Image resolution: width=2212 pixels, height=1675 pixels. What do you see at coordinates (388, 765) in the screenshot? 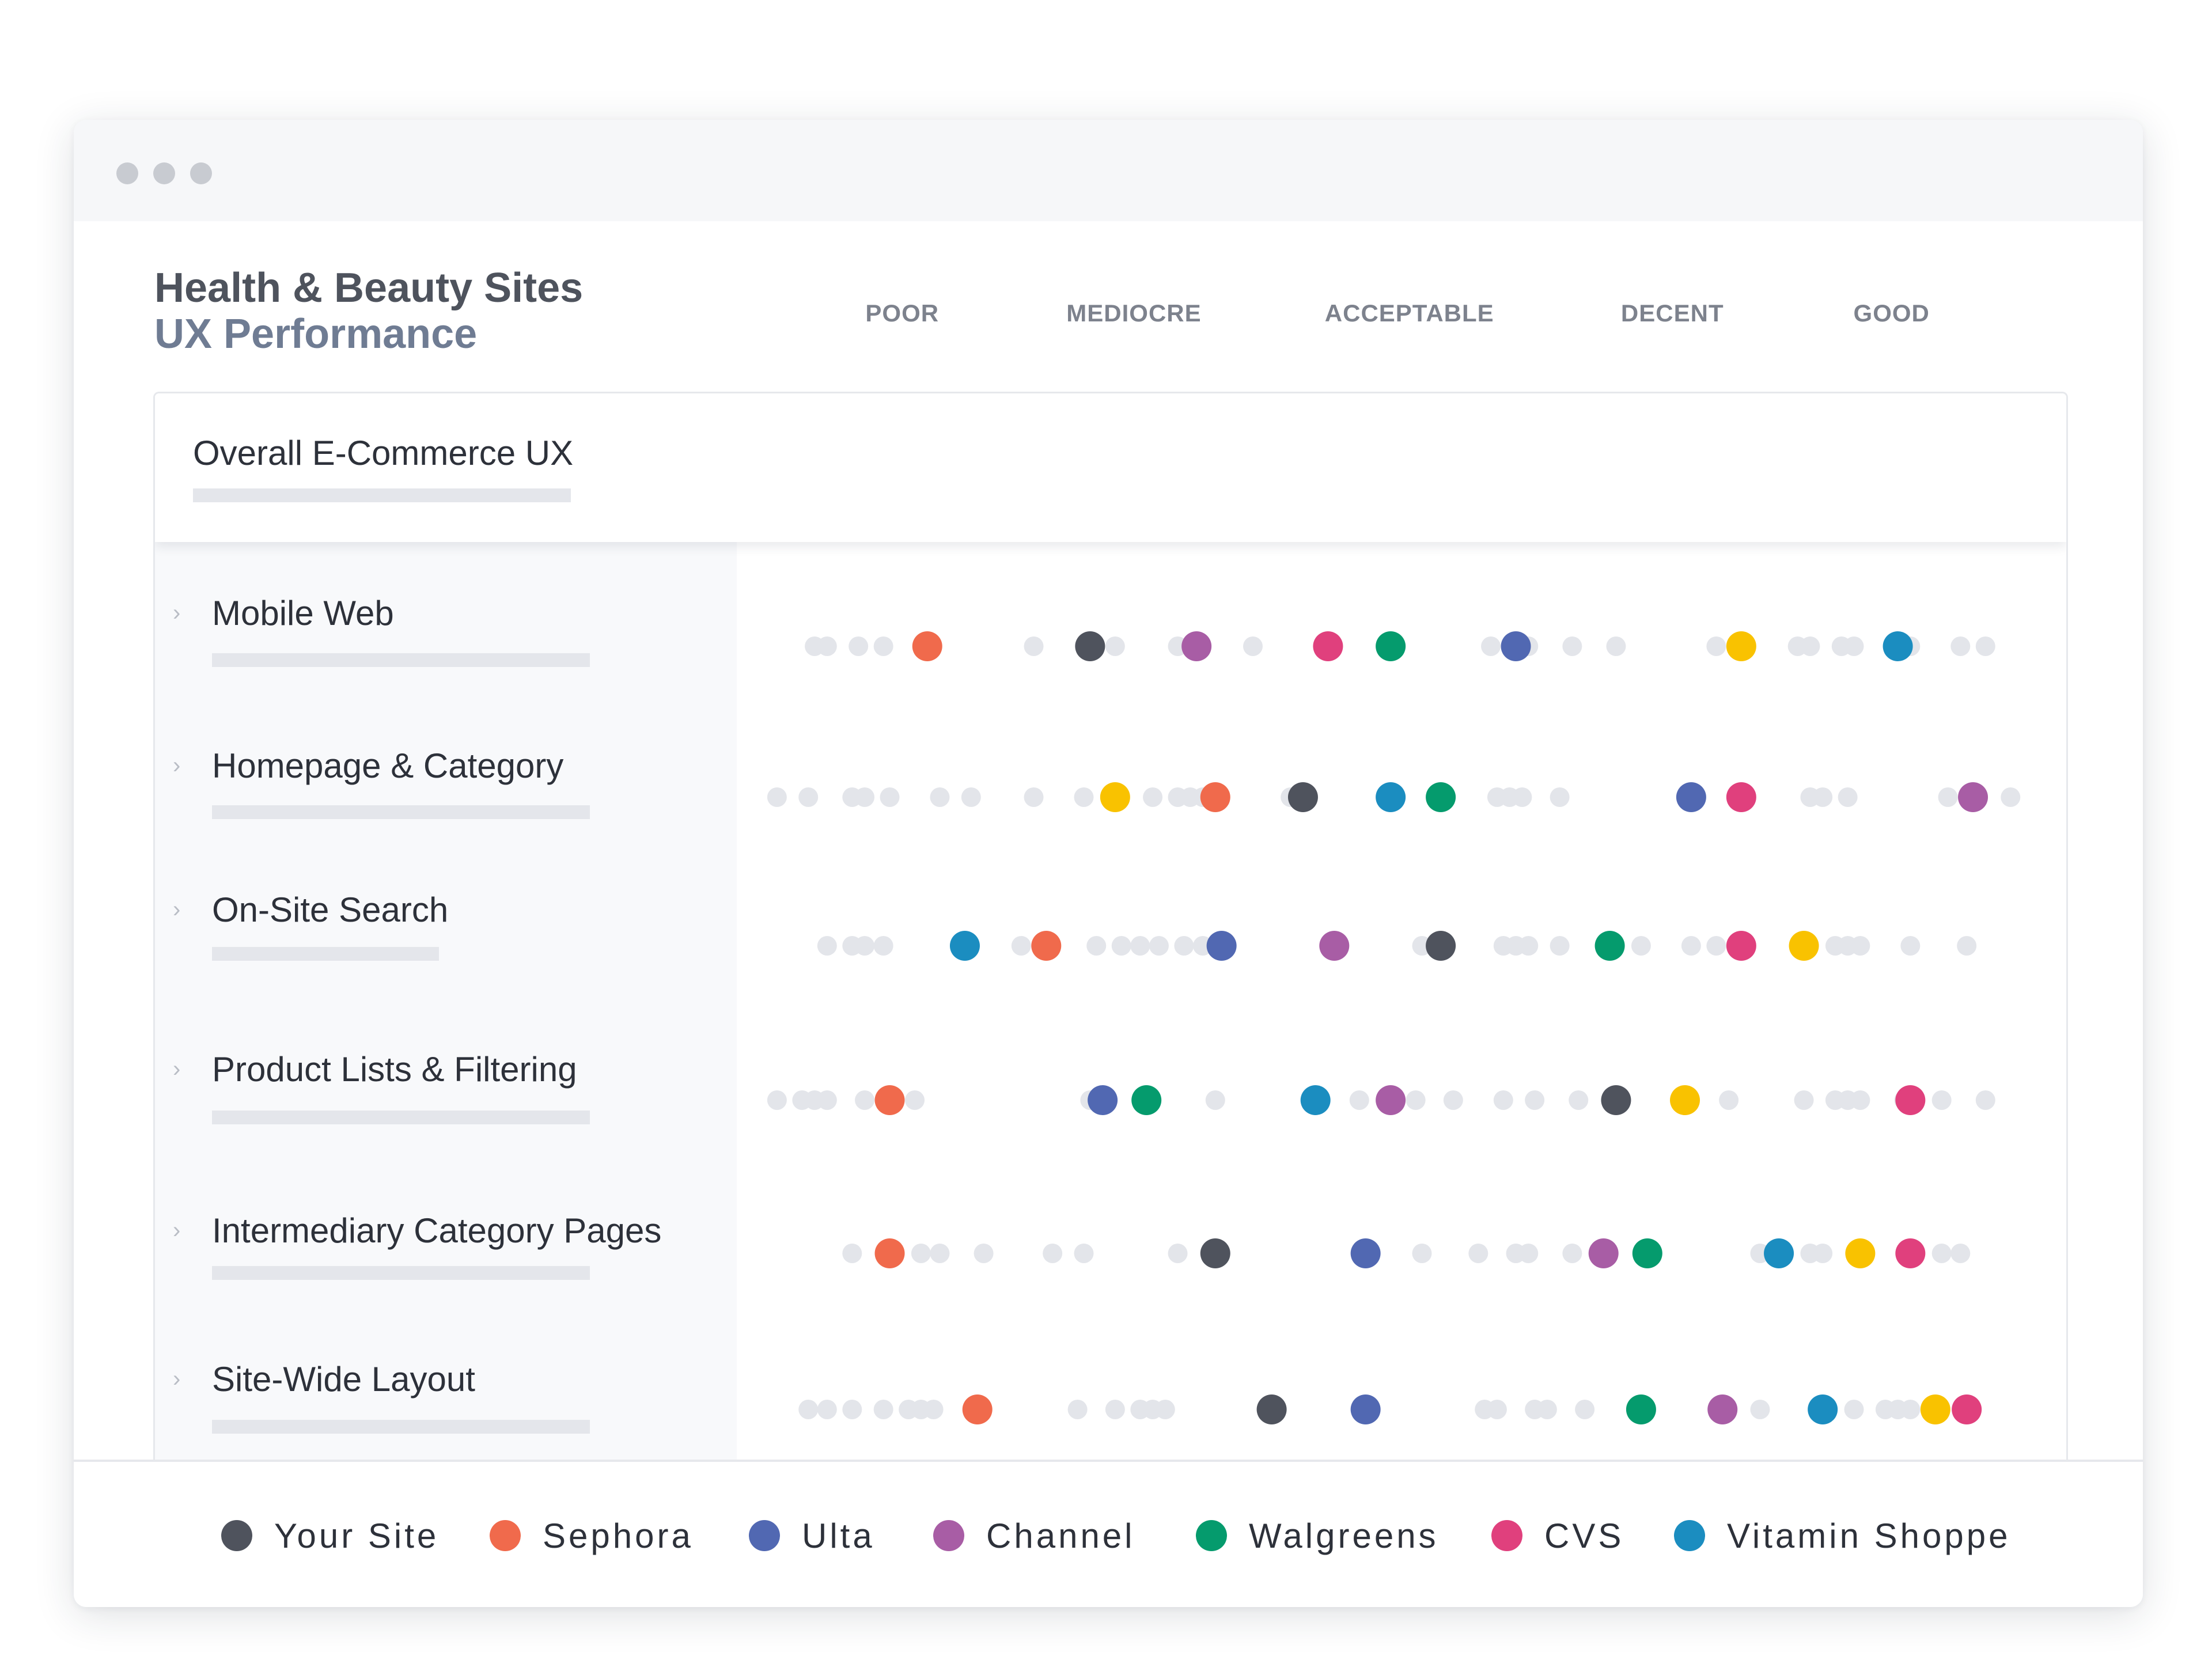
I see `row-label-homepage-and-category: Homepage & Category` at bounding box center [388, 765].